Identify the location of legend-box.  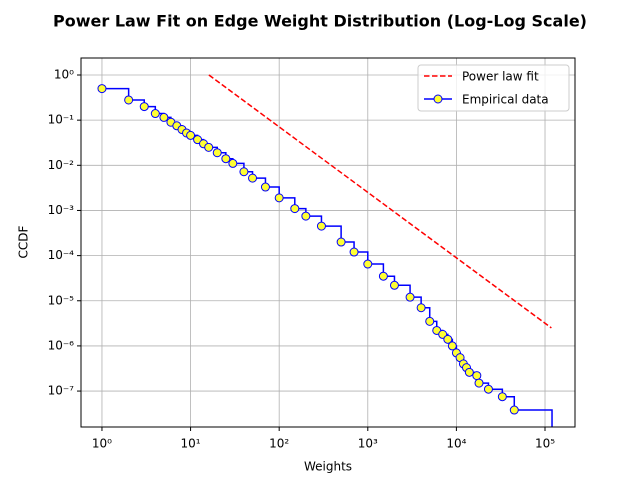
(493, 88).